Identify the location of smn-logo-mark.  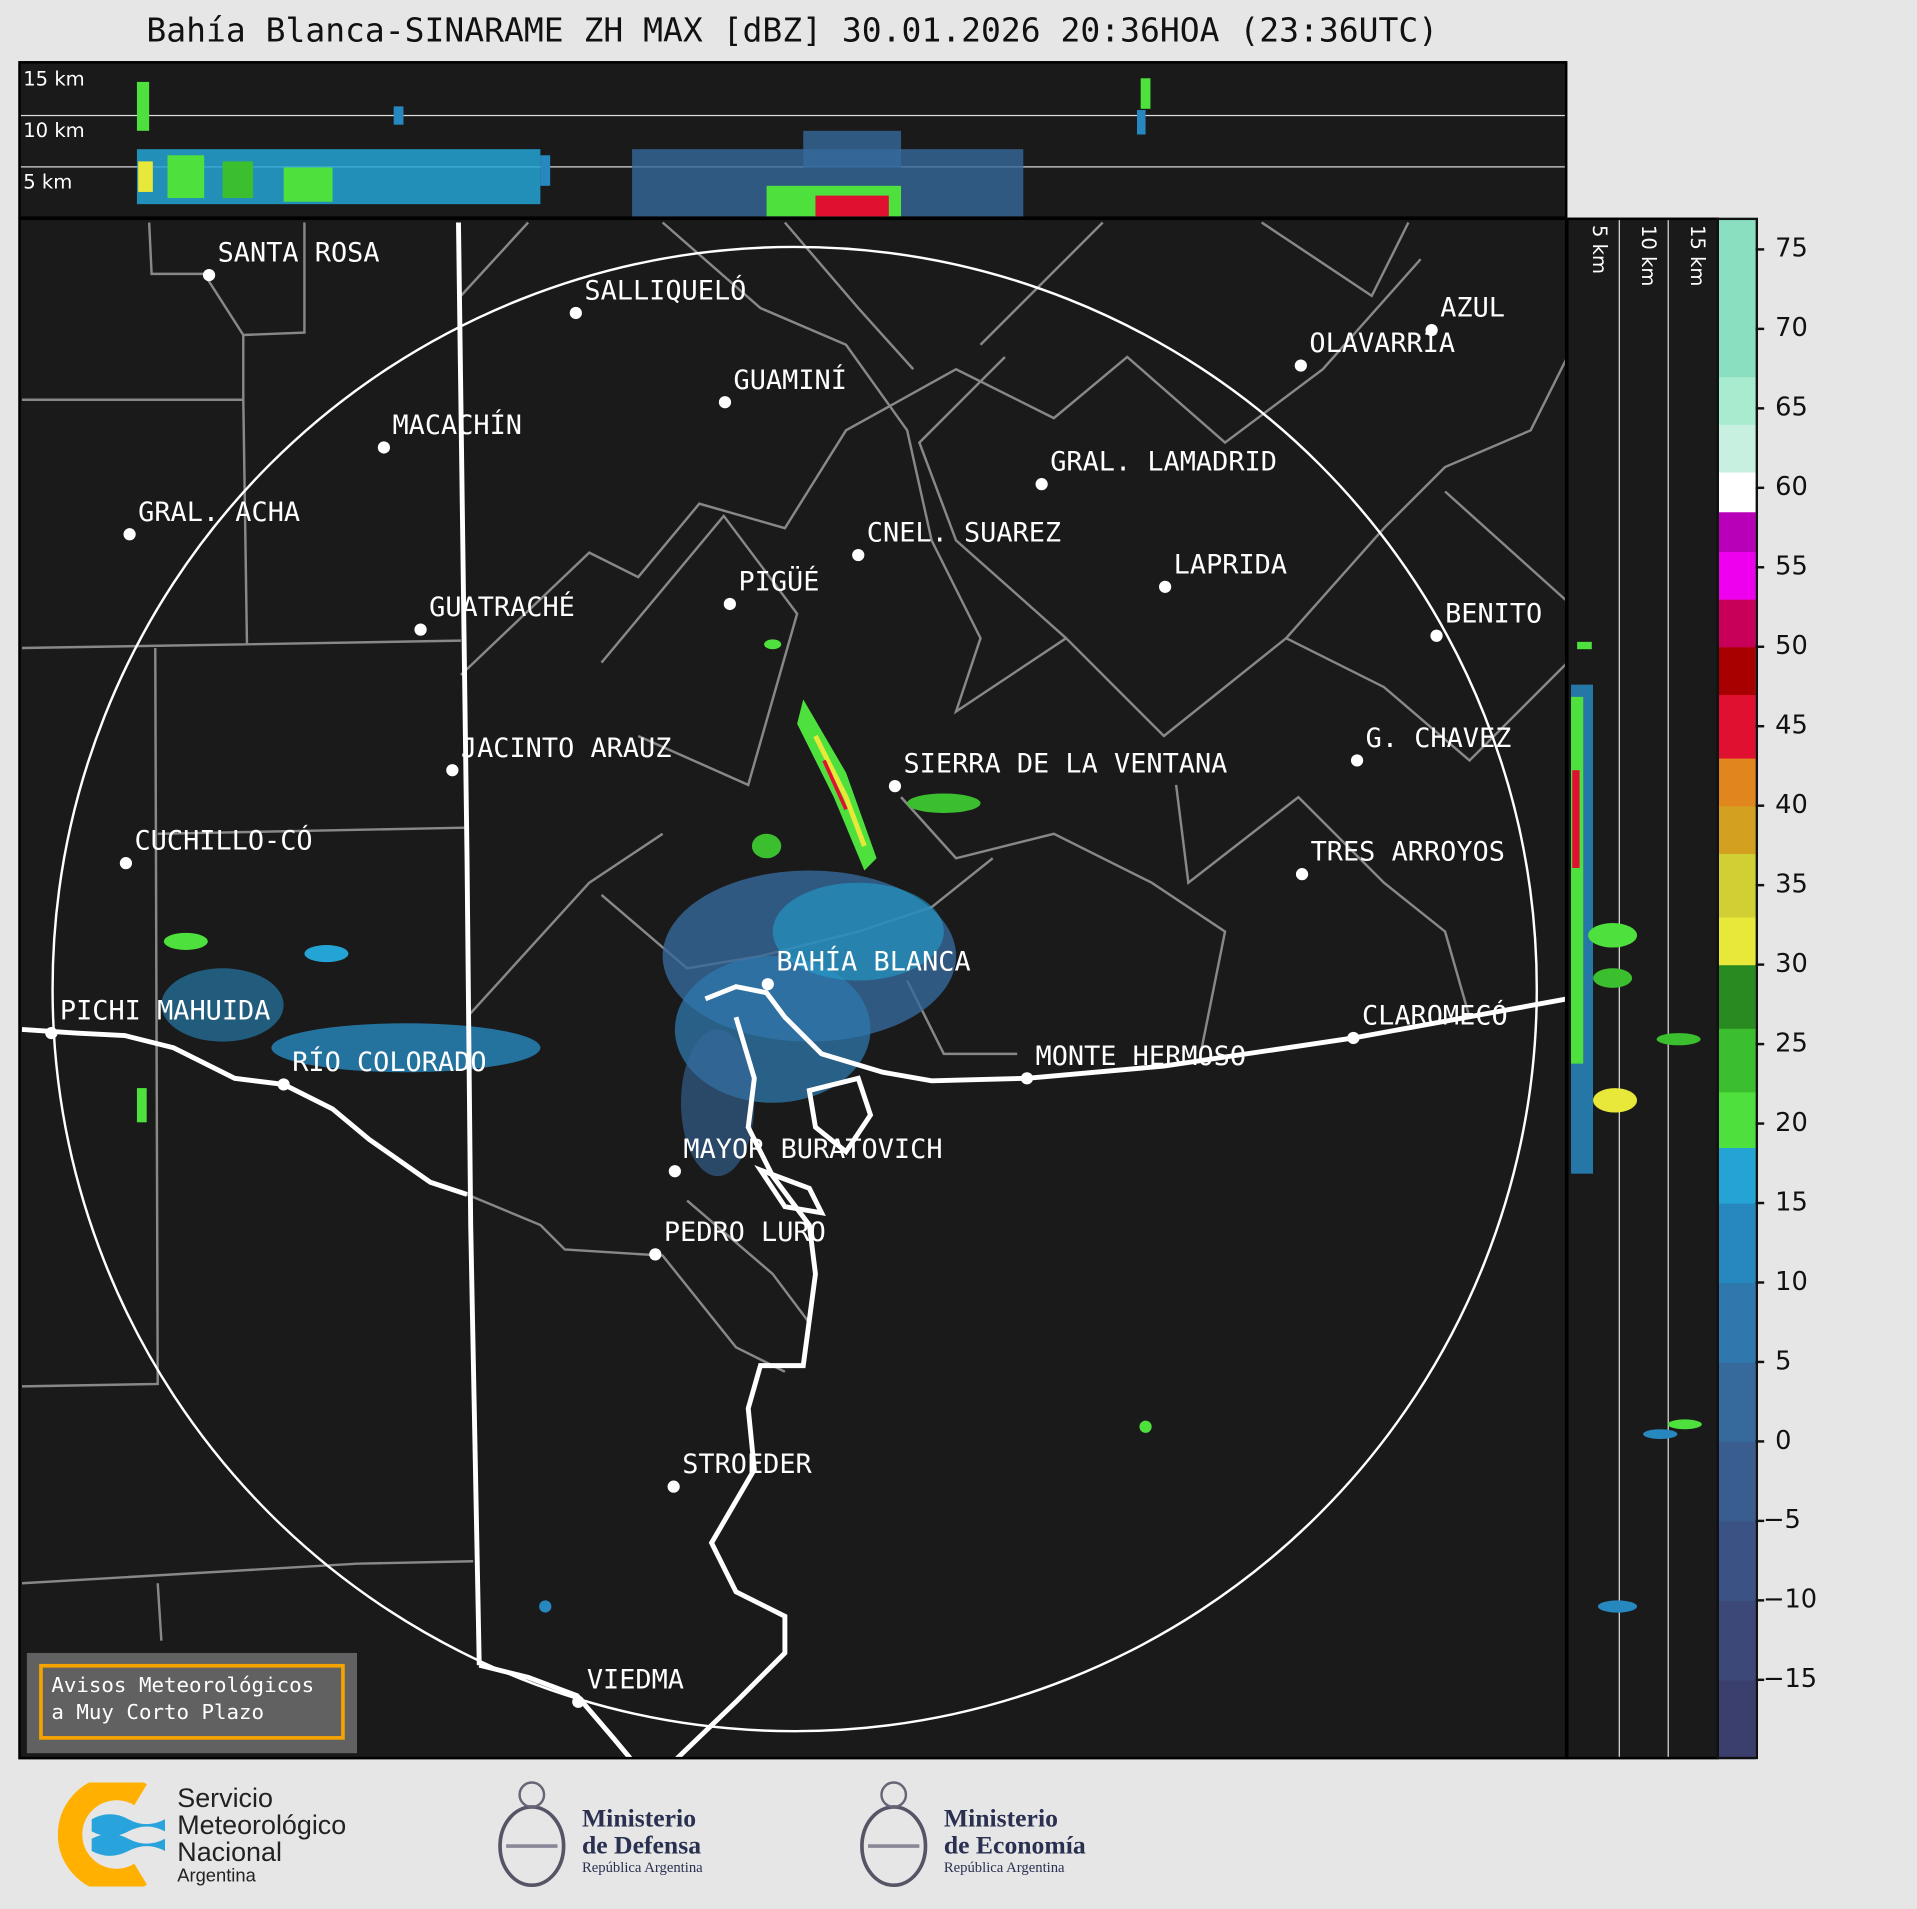
(111, 1834).